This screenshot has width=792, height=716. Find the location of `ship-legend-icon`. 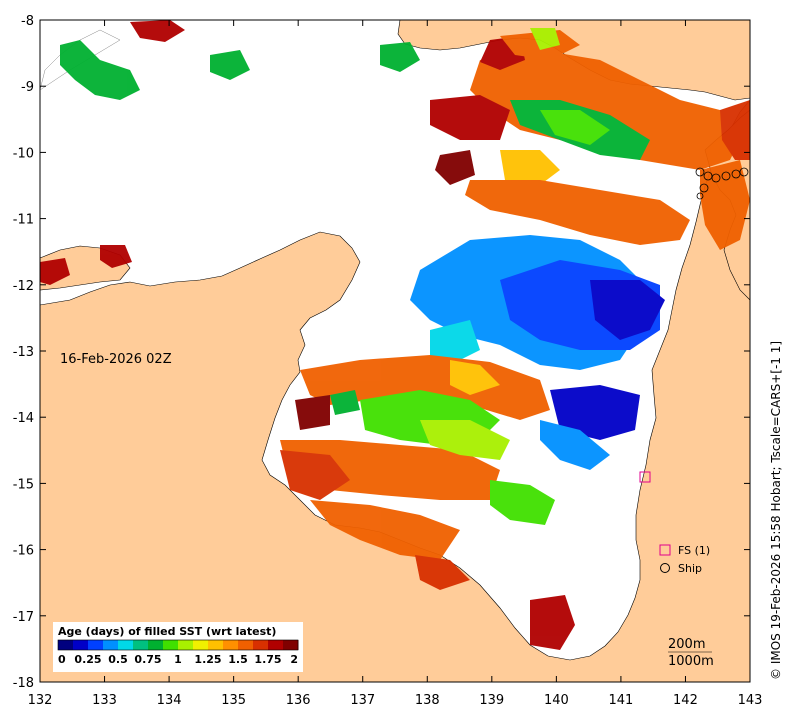

ship-legend-icon is located at coordinates (665, 568).